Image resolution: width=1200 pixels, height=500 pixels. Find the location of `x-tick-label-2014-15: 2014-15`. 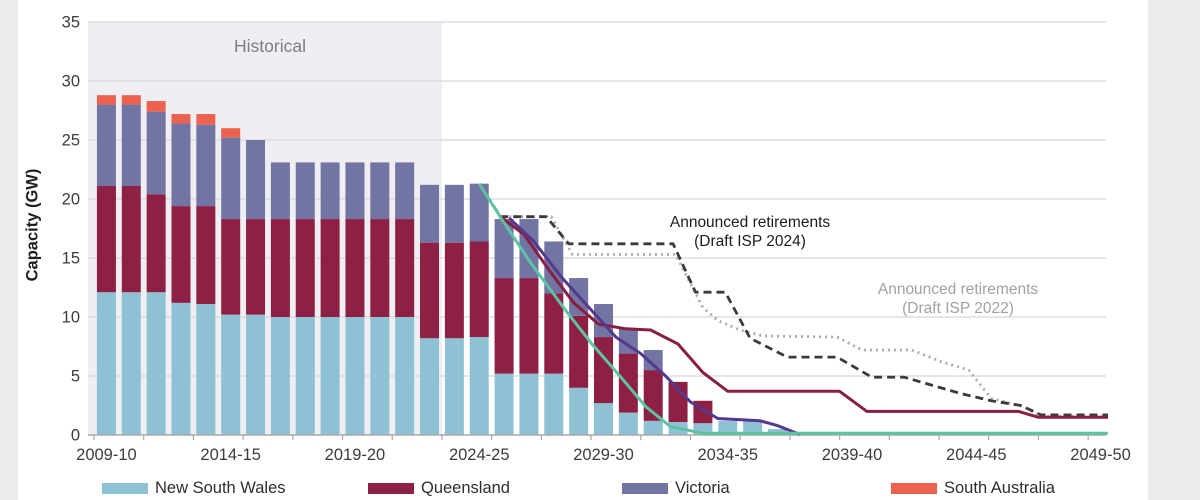

x-tick-label-2014-15: 2014-15 is located at coordinates (230, 455).